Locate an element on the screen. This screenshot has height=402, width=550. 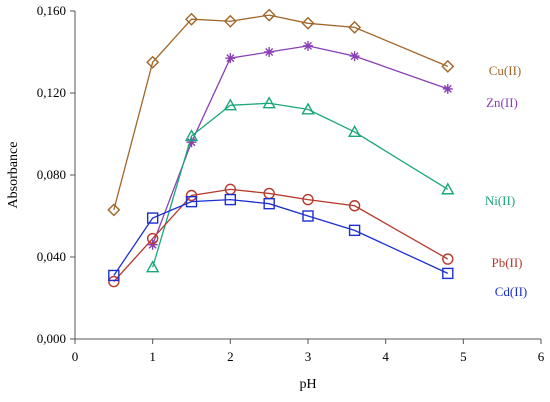
x-tick-label: 5 is located at coordinates (463, 356).